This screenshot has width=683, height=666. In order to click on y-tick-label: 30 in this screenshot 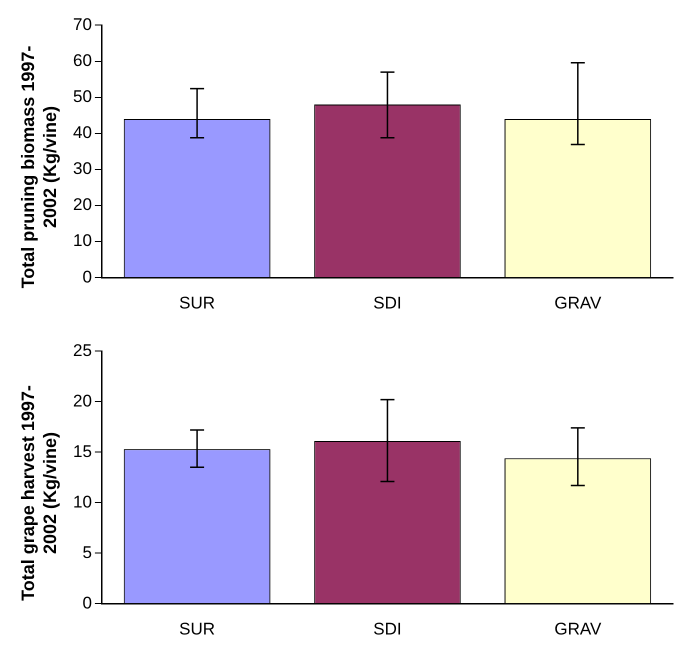, I will do `click(82, 168)`.